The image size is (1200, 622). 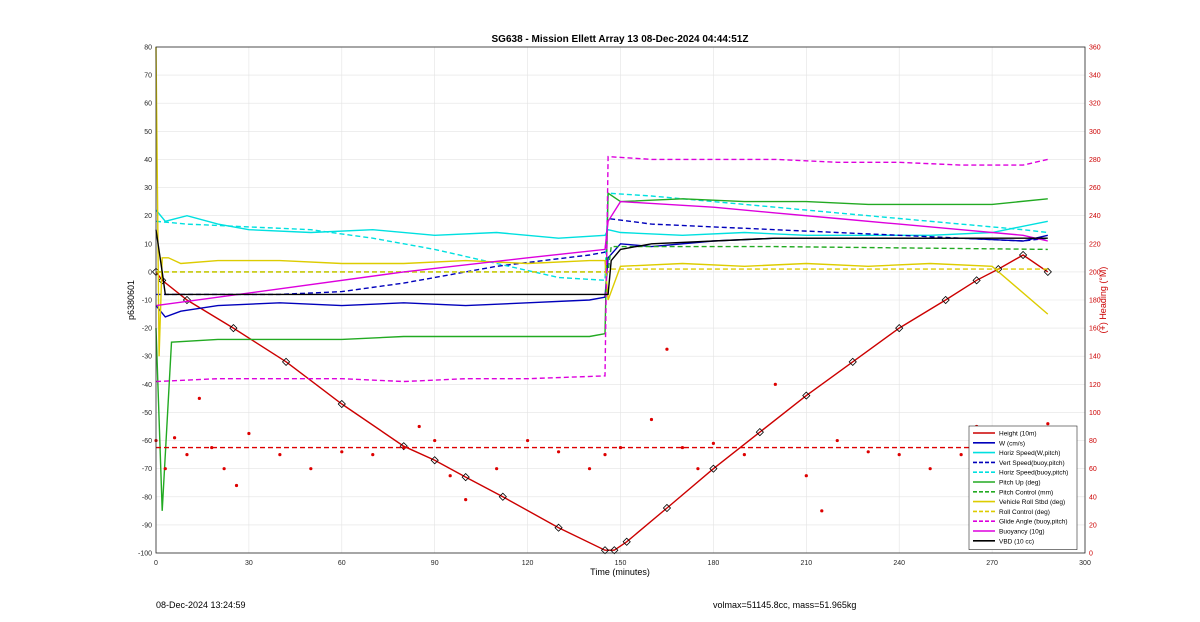 I want to click on y-tick-label: 10, so click(x=148, y=244).